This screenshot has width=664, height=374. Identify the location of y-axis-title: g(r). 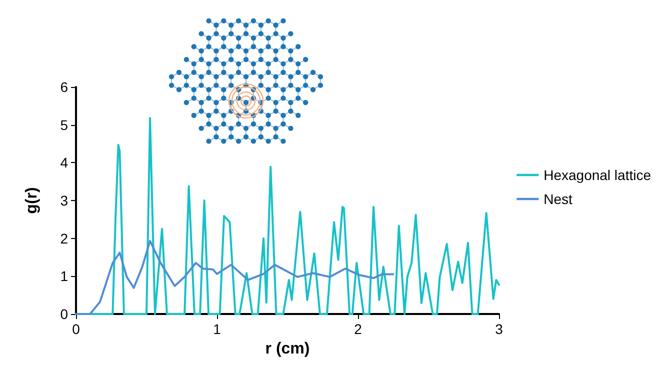
(32, 200).